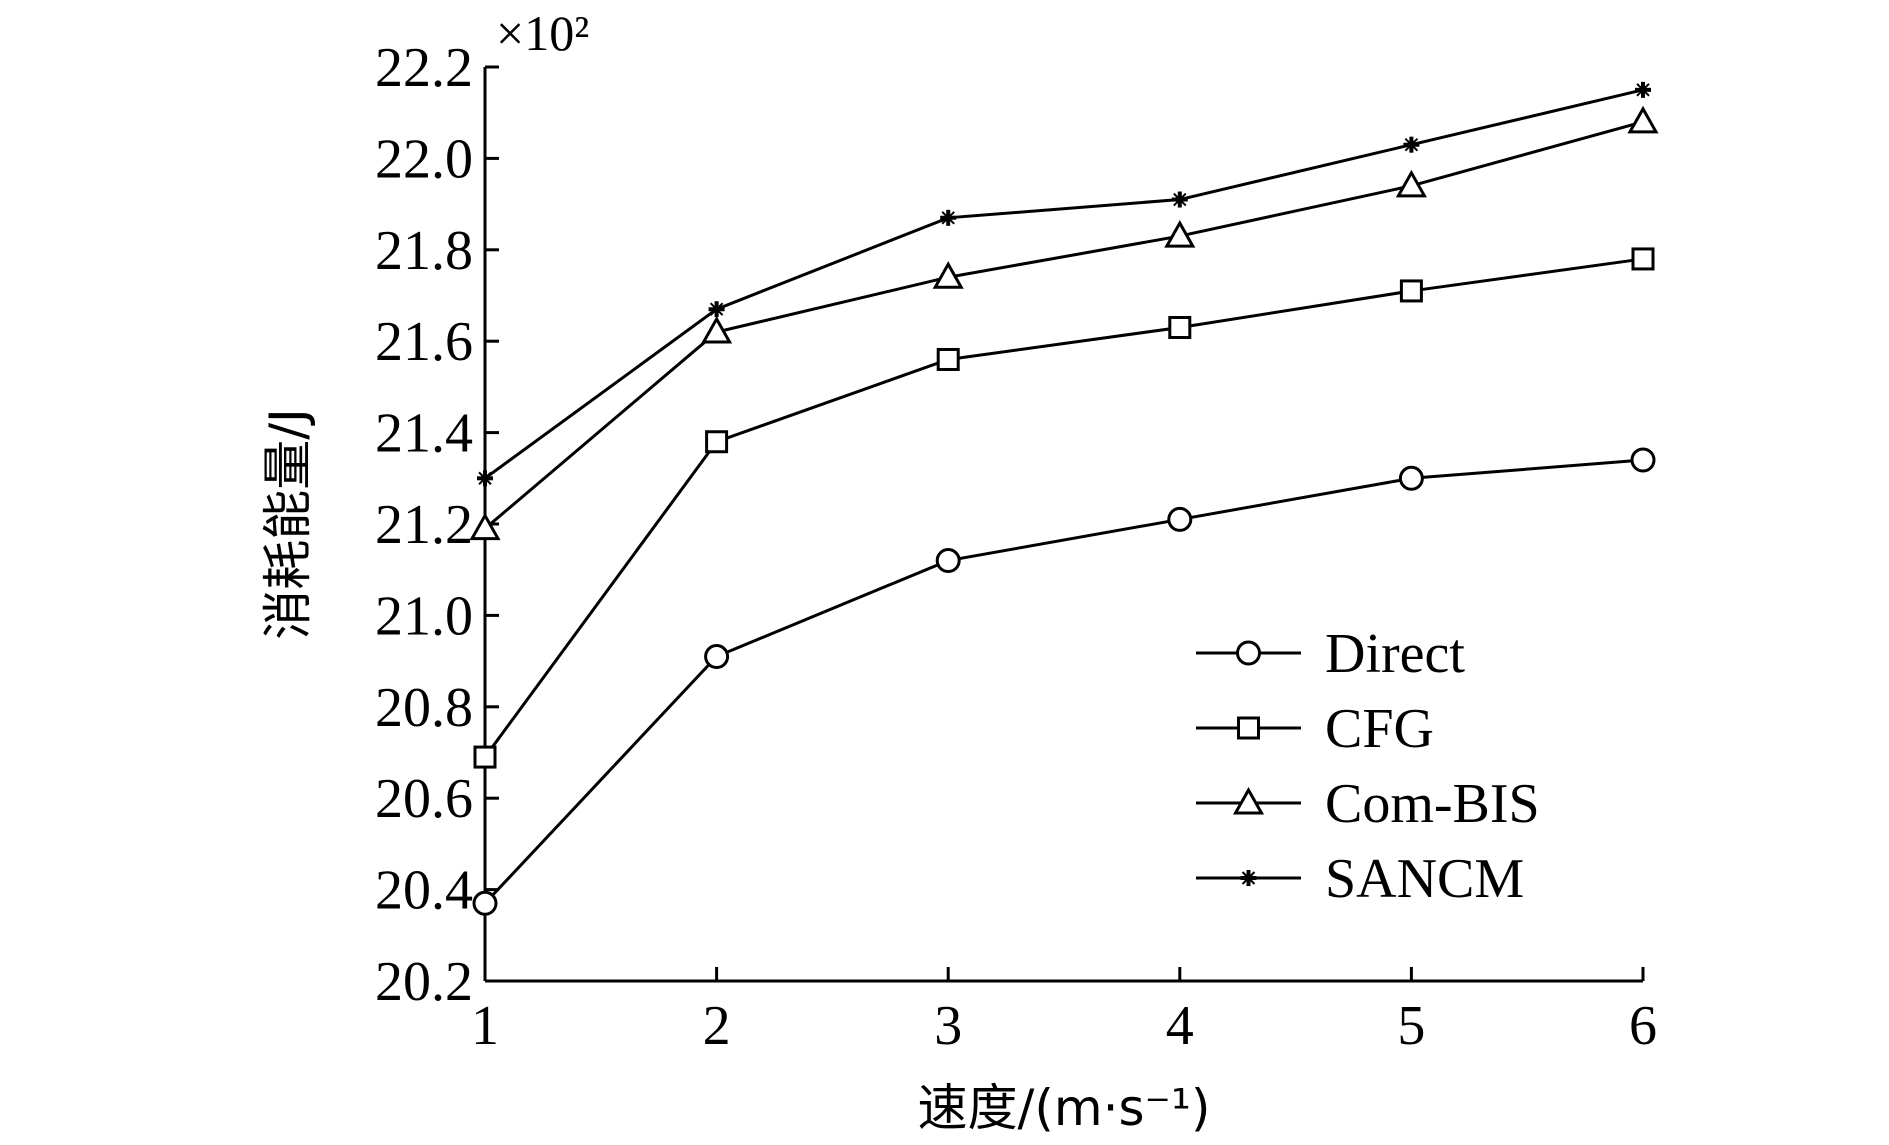 The image size is (1889, 1145). Describe the element at coordinates (1368, 766) in the screenshot. I see `legend: Direct CFG Com-BIS SANCM` at that location.